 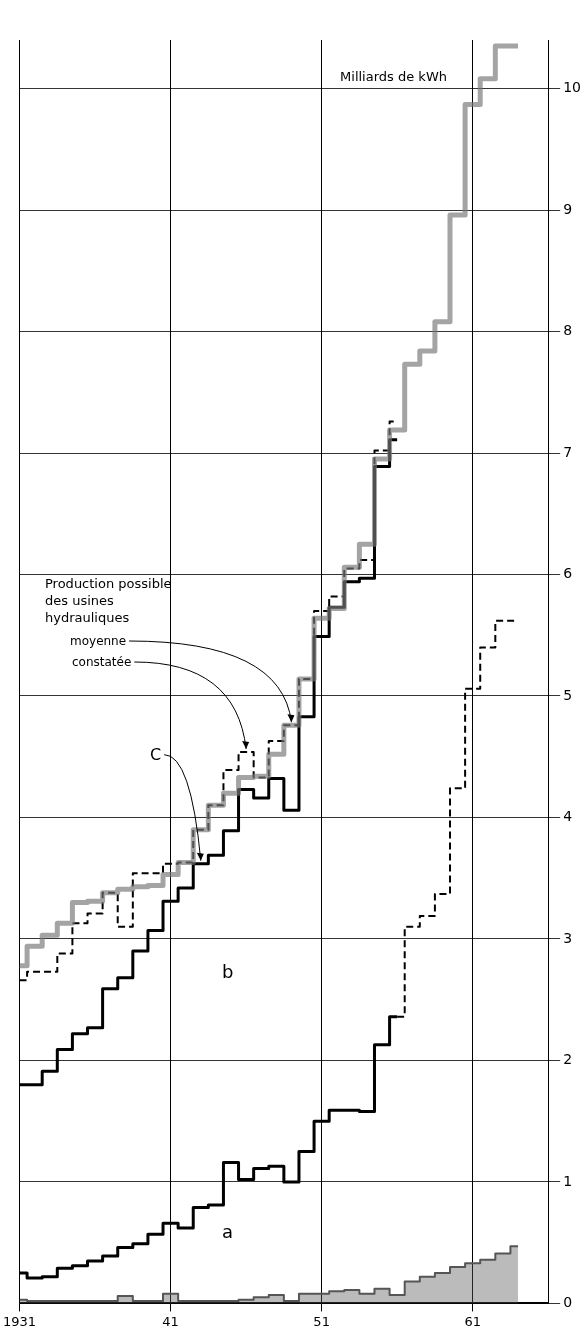 I want to click on y-tick-label: 4, so click(x=568, y=816).